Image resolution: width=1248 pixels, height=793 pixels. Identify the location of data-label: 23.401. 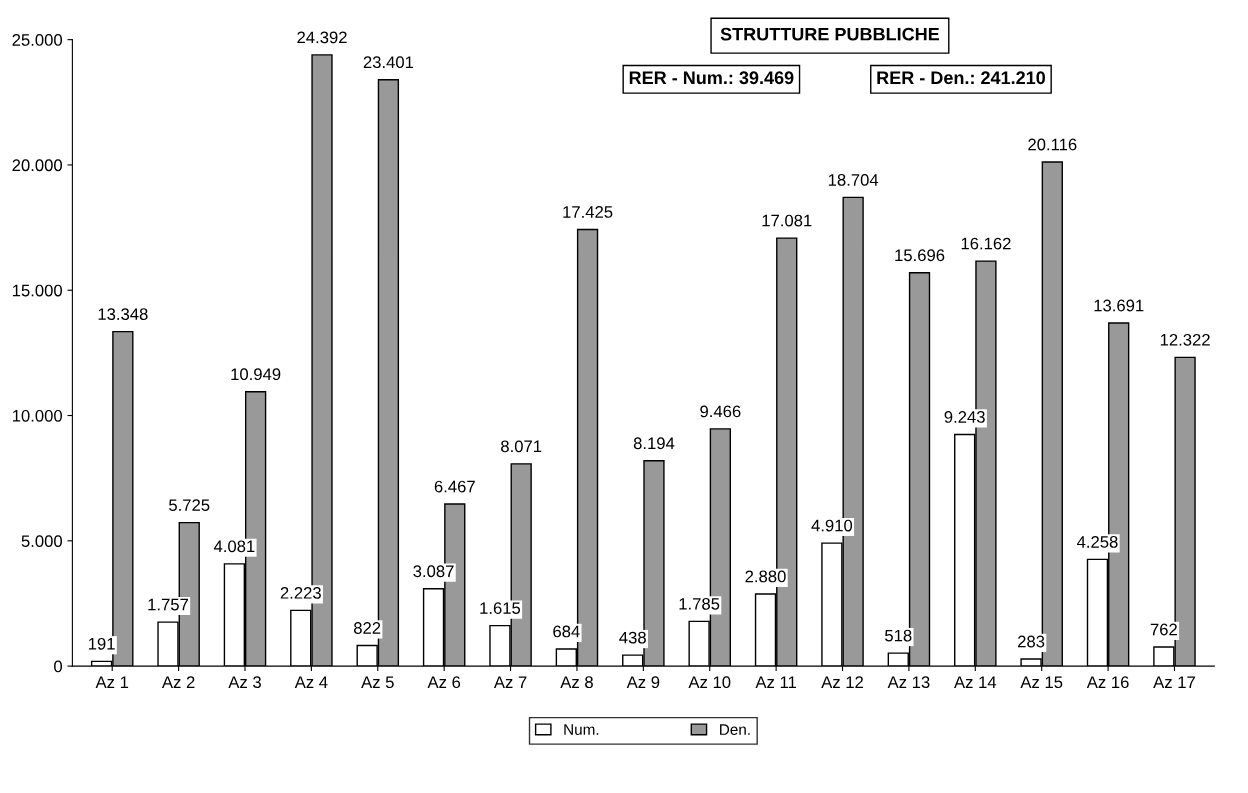
(388, 62).